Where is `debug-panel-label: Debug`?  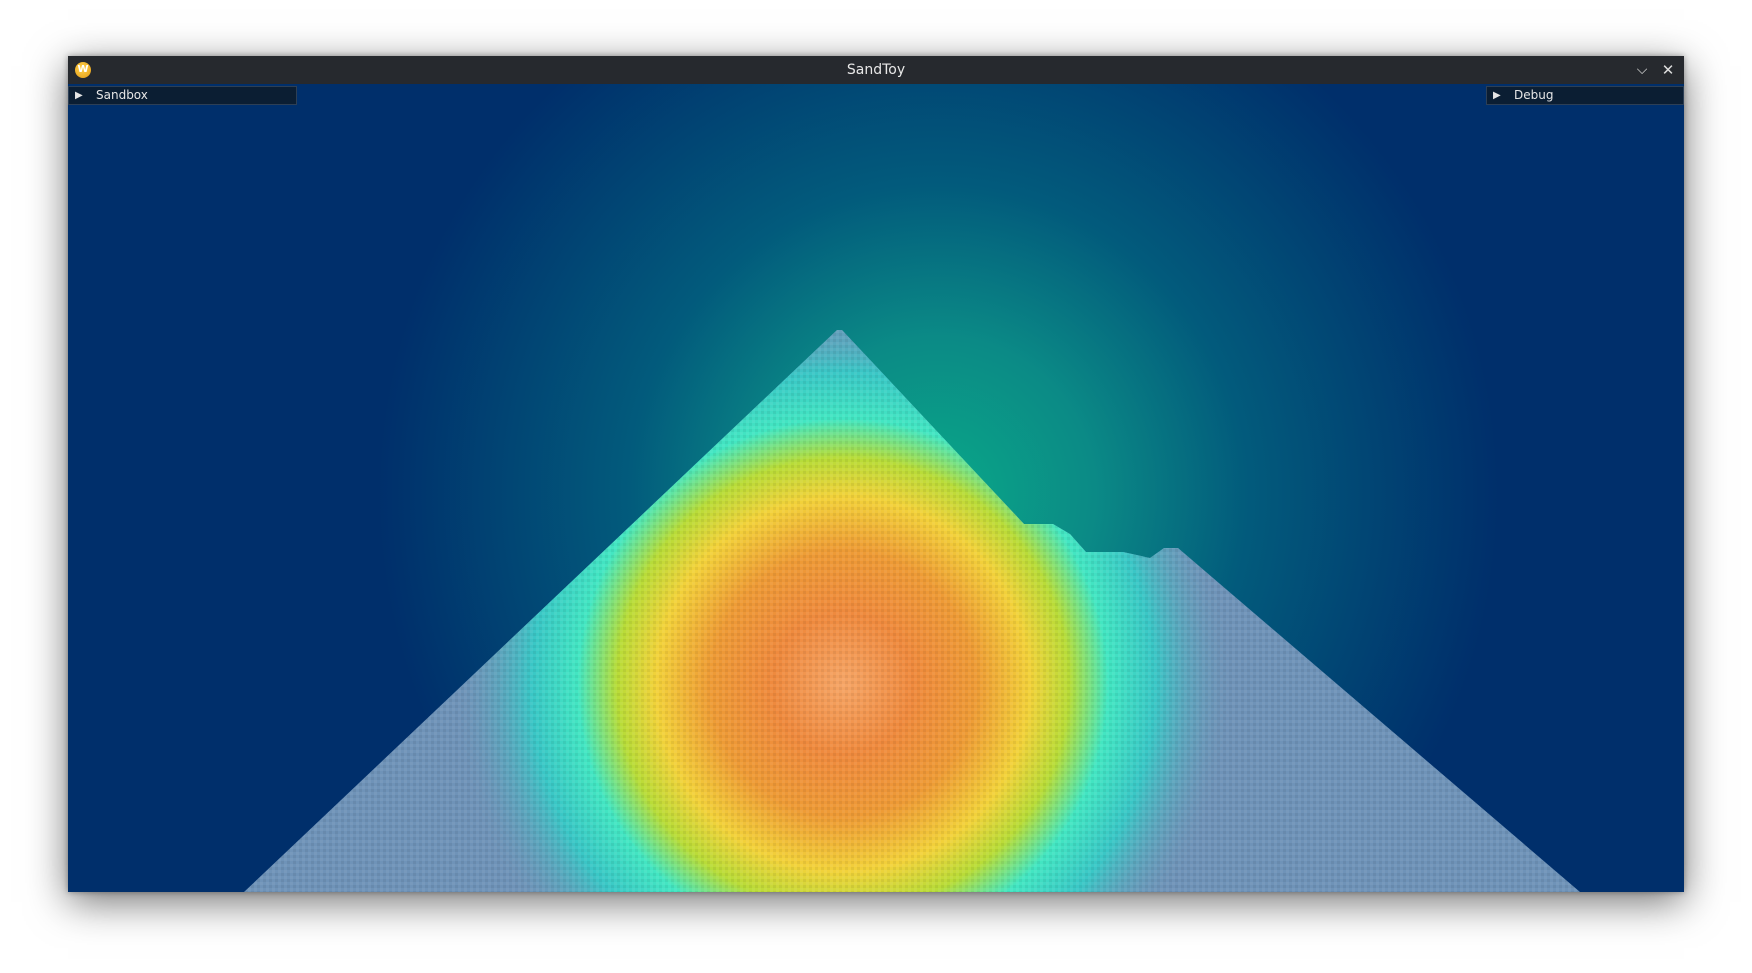 debug-panel-label: Debug is located at coordinates (1534, 95).